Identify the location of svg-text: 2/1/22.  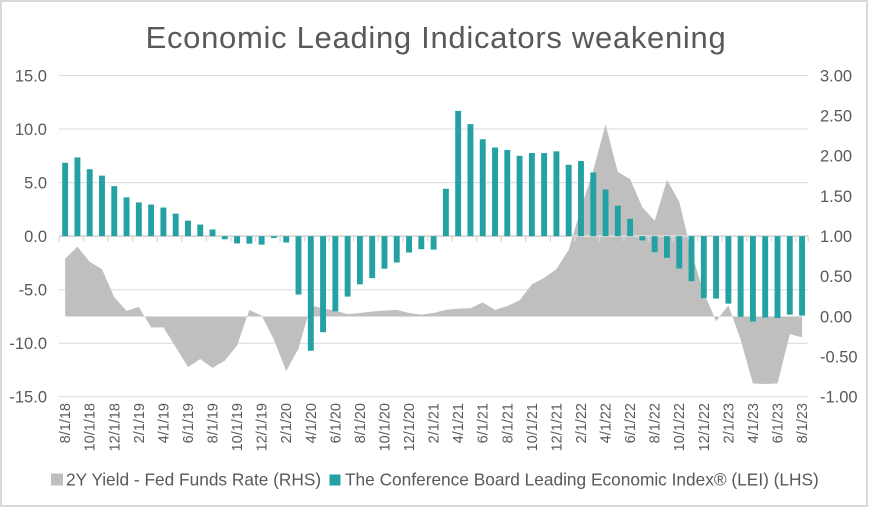
(582, 423).